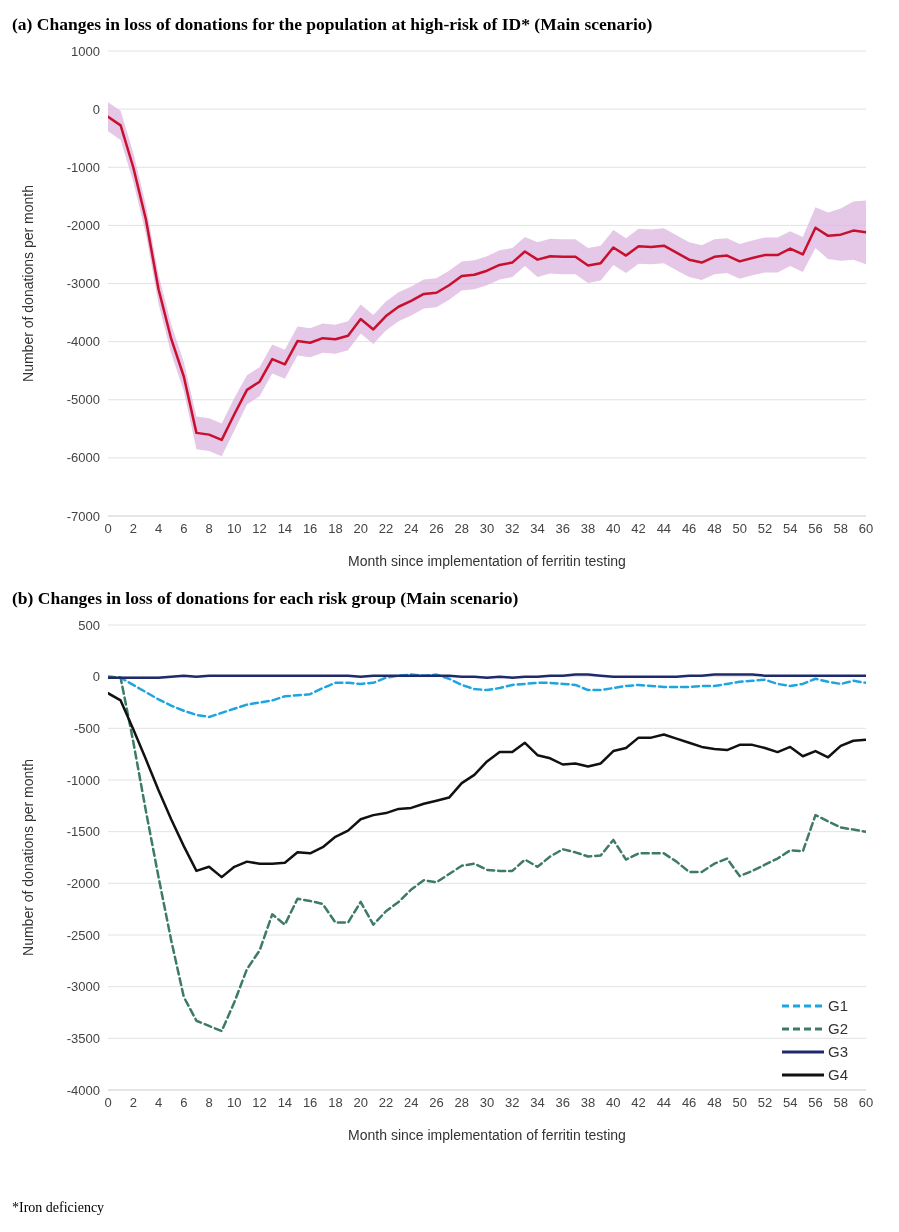  Describe the element at coordinates (83, 935) in the screenshot. I see `y-tick-label: -2500` at that location.